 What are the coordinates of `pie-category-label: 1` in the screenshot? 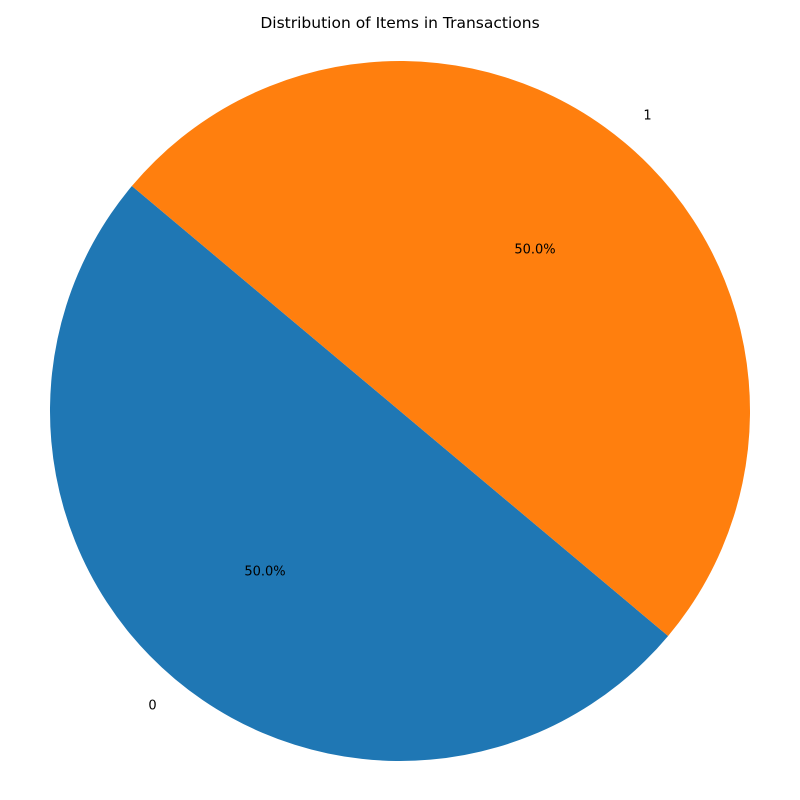 It's located at (647, 116).